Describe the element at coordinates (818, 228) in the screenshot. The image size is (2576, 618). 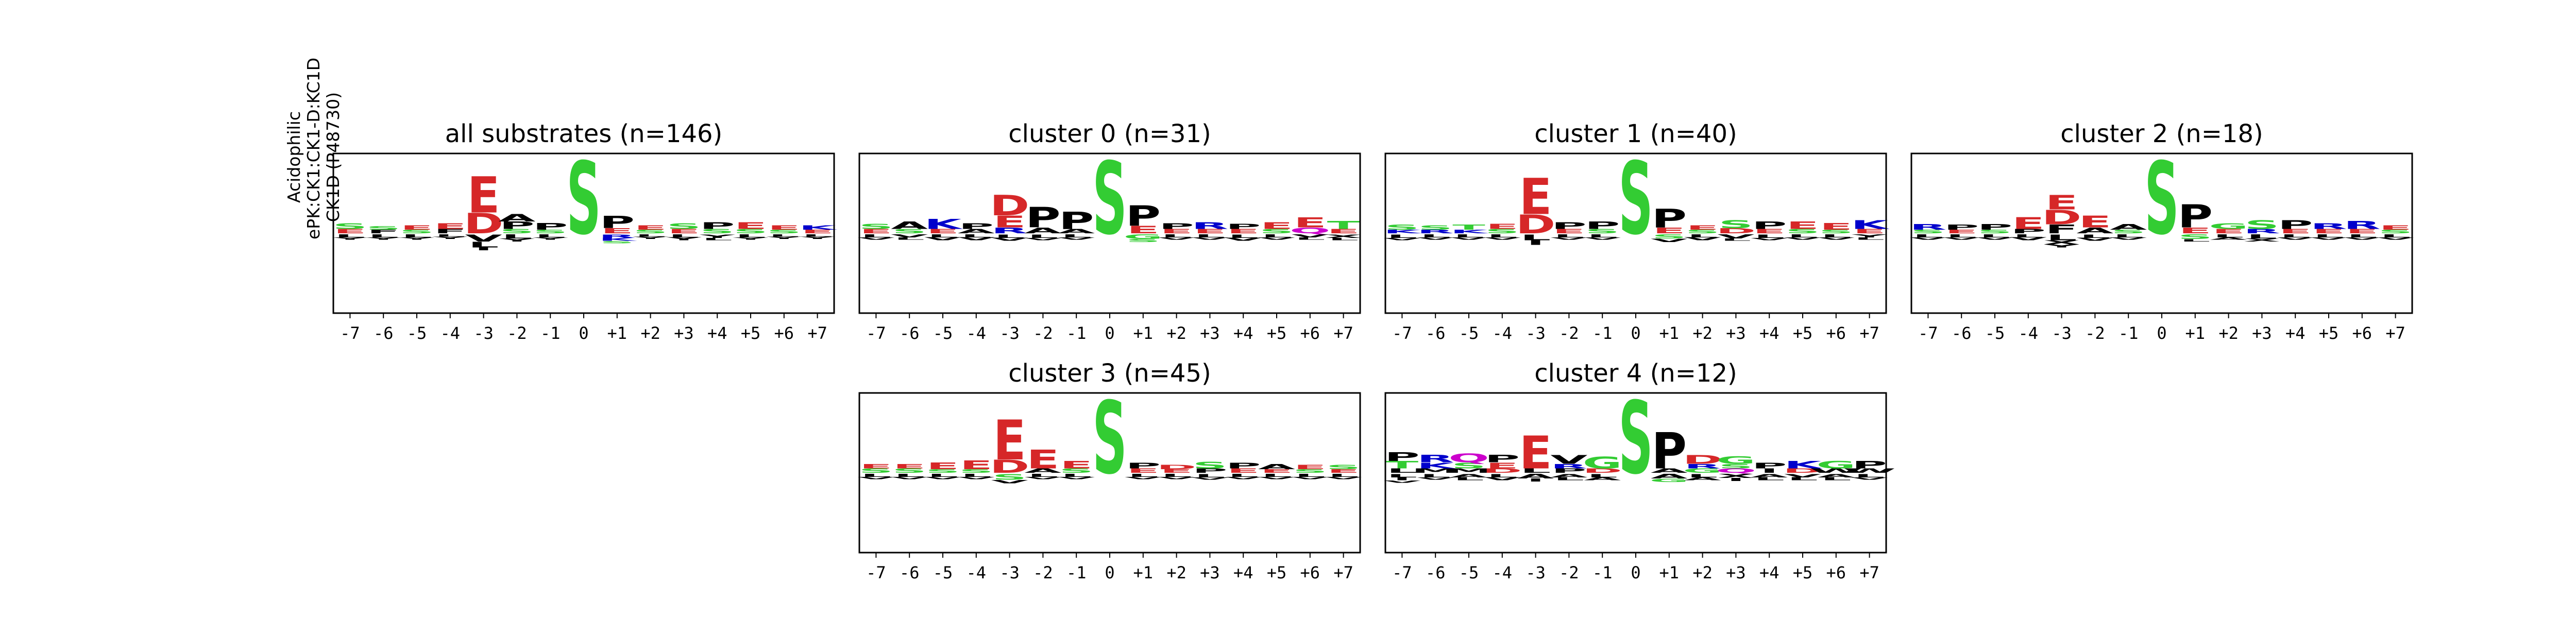
I see `logo-letter-K: K` at that location.